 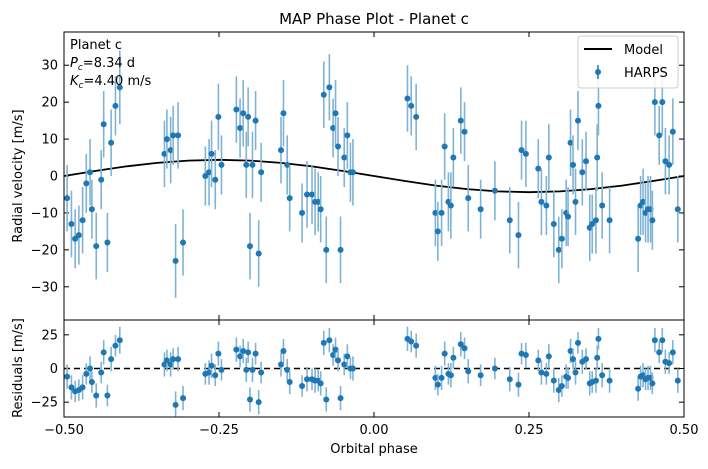 What do you see at coordinates (109, 63) in the screenshot?
I see `annotation-period-value: =8.34 d` at bounding box center [109, 63].